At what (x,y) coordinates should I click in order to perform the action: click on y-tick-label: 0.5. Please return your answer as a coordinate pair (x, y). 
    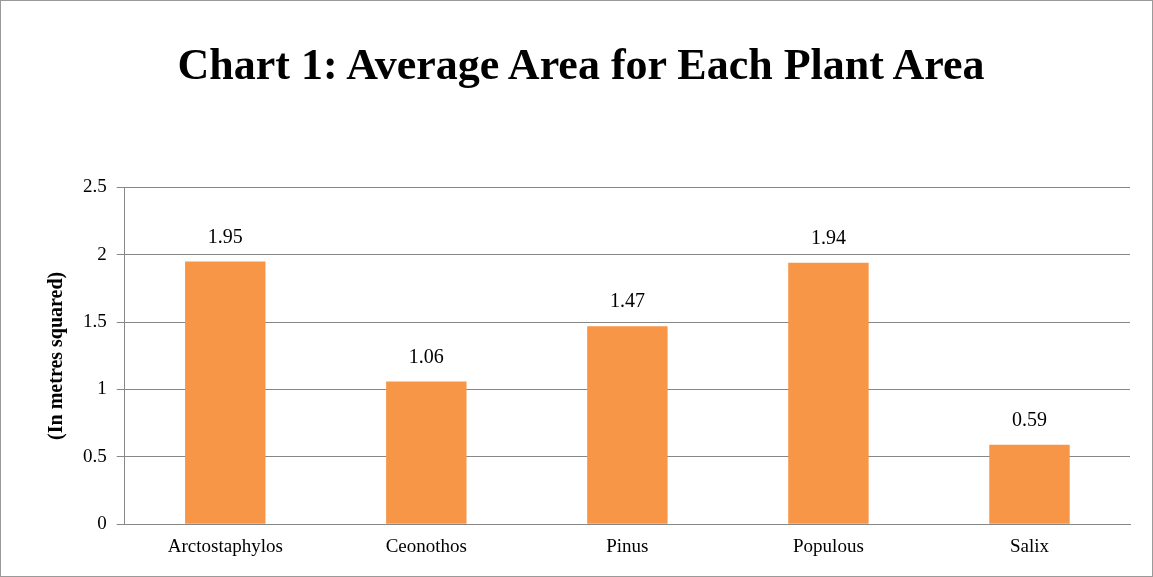
    Looking at the image, I should click on (95, 455).